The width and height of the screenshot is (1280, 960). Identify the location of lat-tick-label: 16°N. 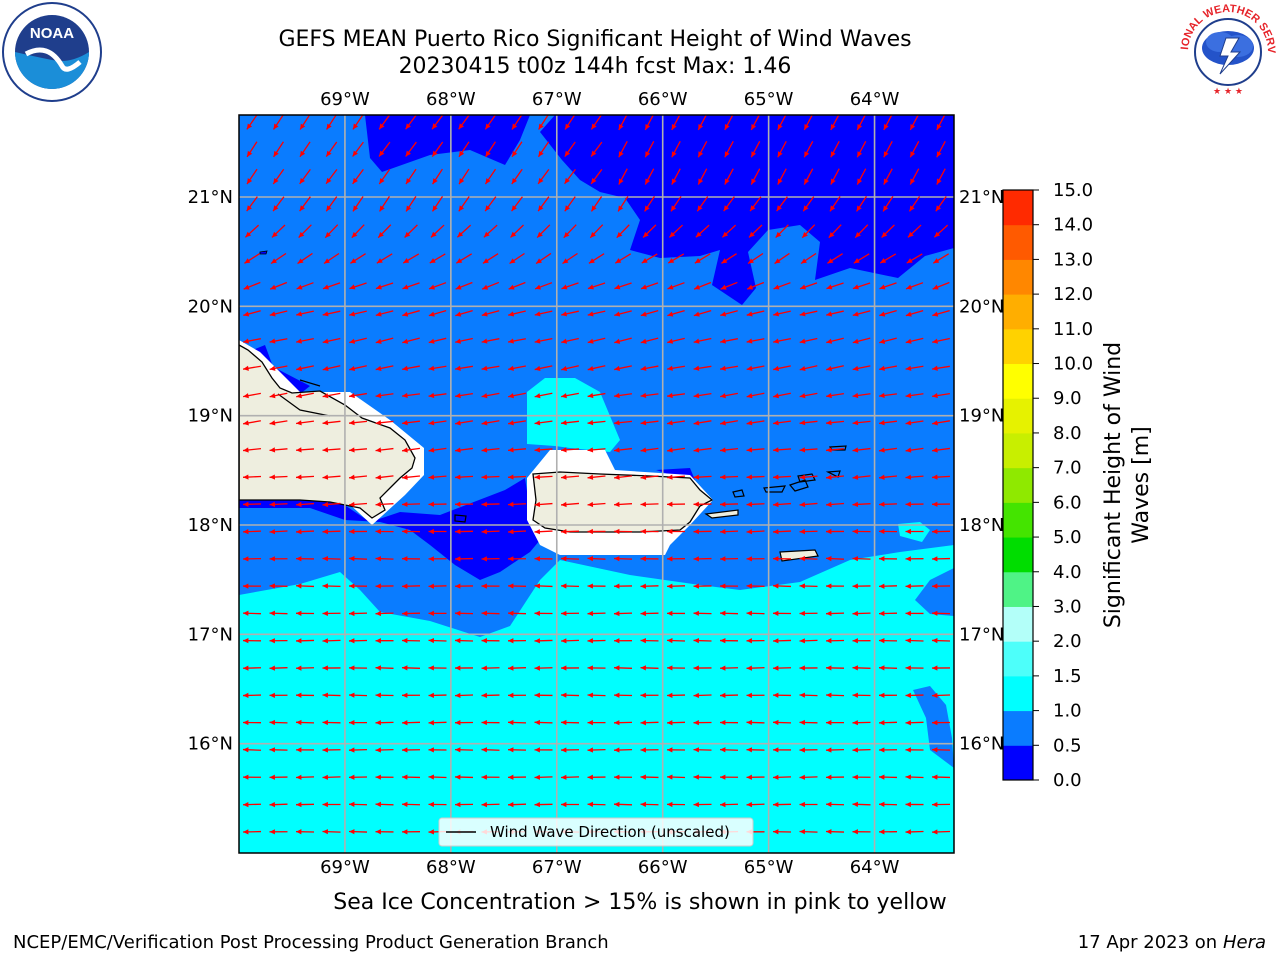
(210, 744).